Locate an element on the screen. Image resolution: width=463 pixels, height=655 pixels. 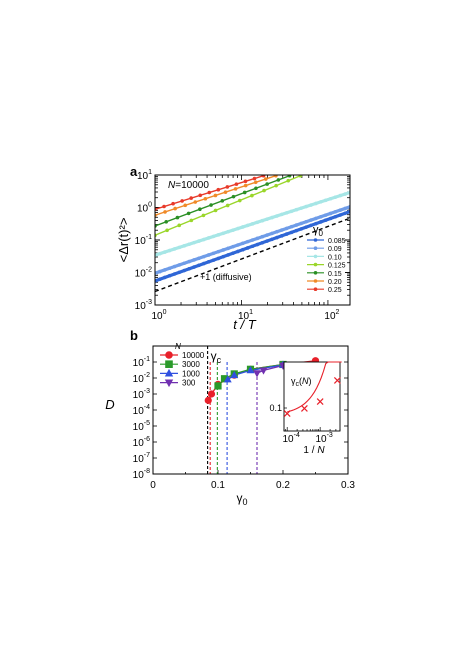
panel-a-y-tick-label: 10⁻³ is located at coordinates (143, 305).